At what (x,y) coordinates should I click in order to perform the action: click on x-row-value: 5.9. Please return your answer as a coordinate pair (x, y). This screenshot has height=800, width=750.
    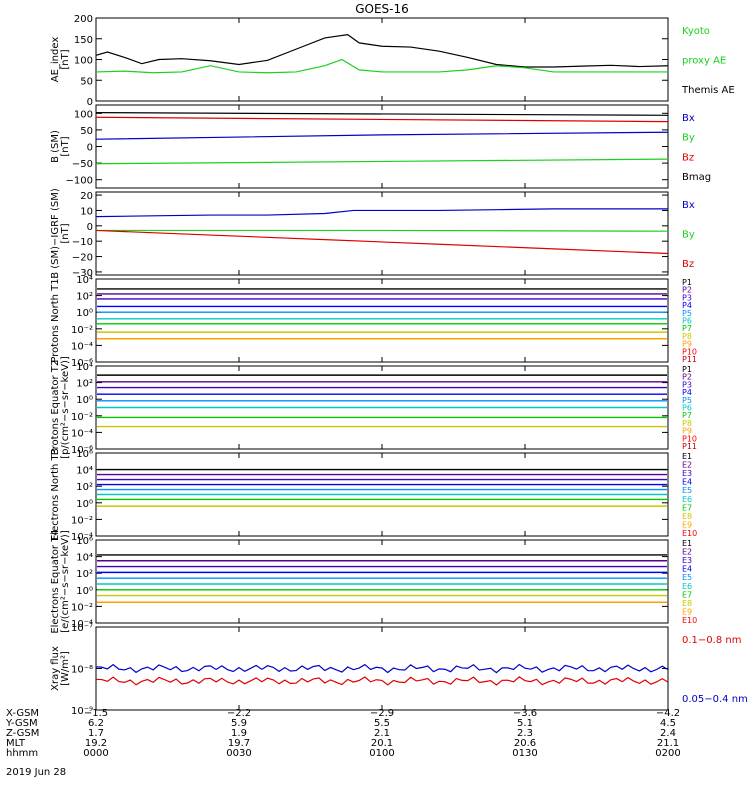
    Looking at the image, I should click on (239, 723).